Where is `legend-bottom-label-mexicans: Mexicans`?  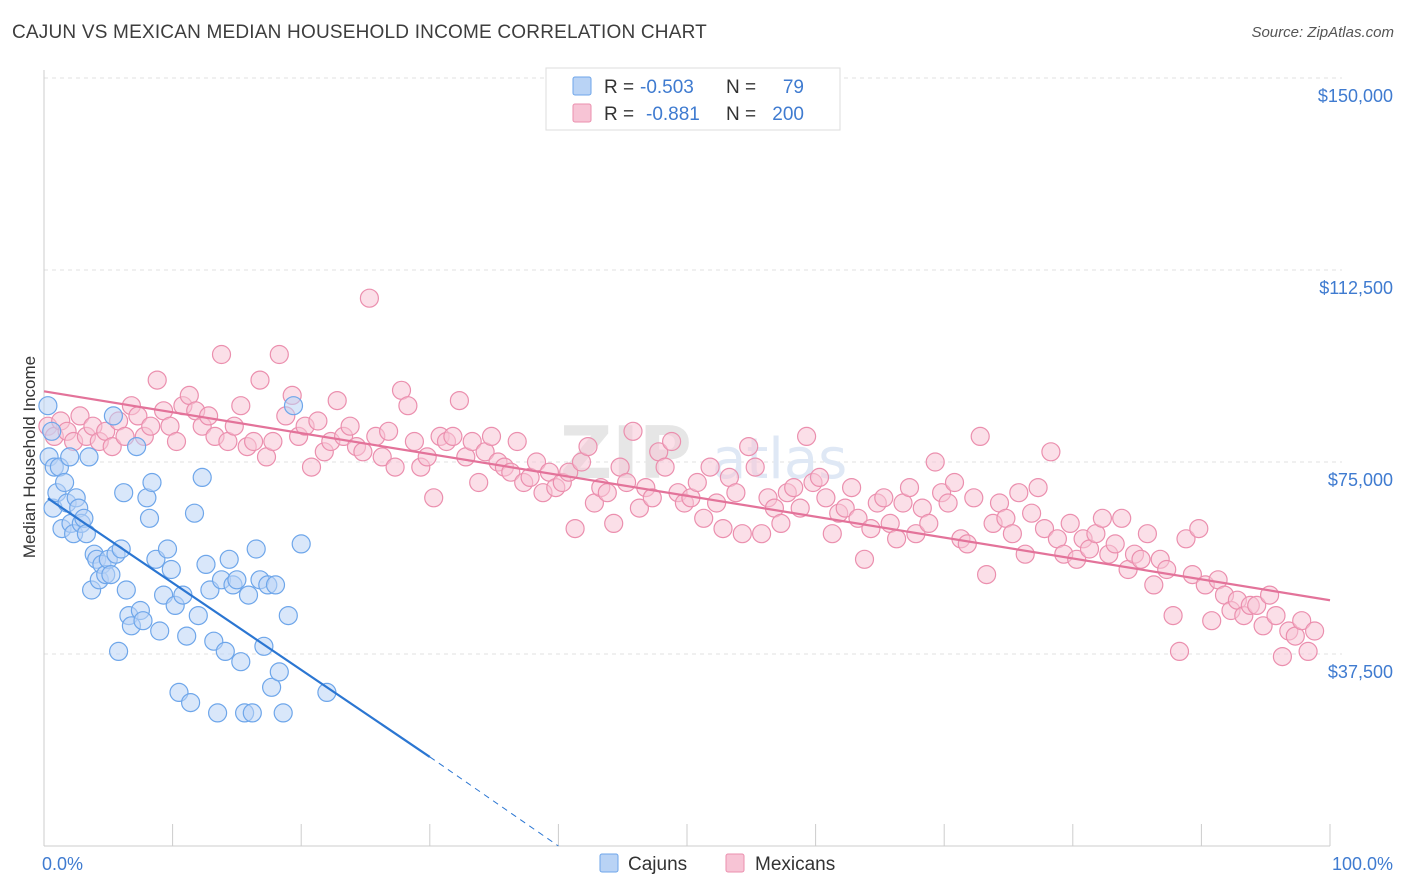
legend-bottom-label-mexicans: Mexicans is located at coordinates (795, 864).